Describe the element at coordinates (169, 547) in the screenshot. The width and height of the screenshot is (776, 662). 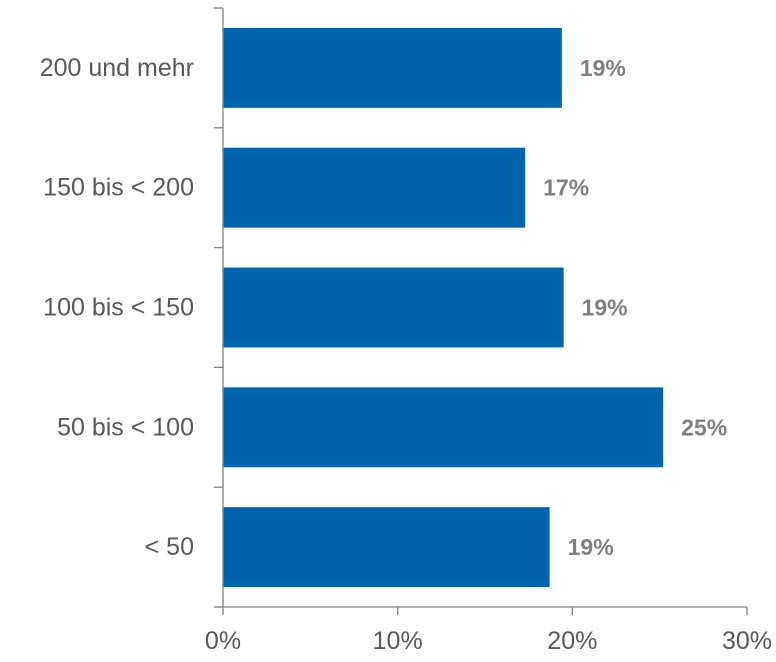
I see `category-label: < 50` at that location.